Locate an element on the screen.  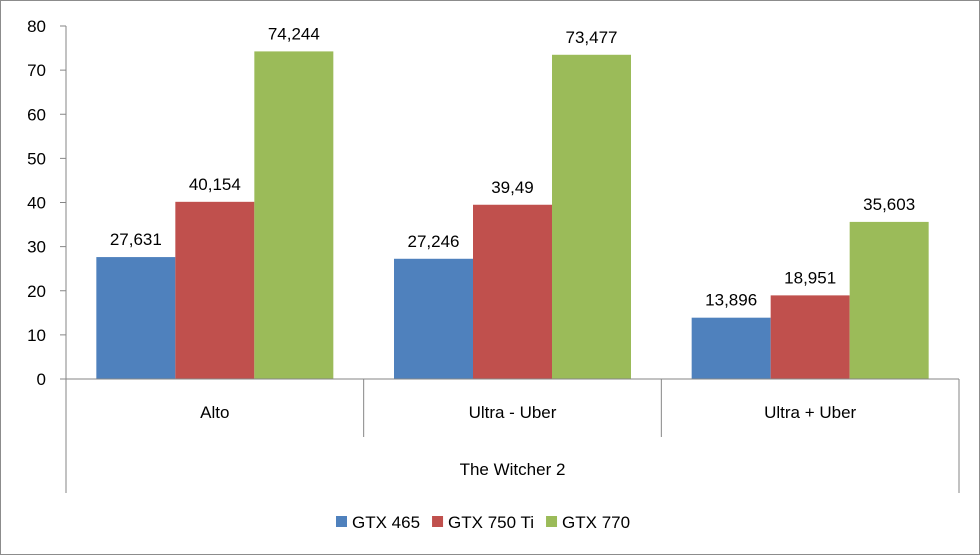
y-tick-label: 70 is located at coordinates (36, 70).